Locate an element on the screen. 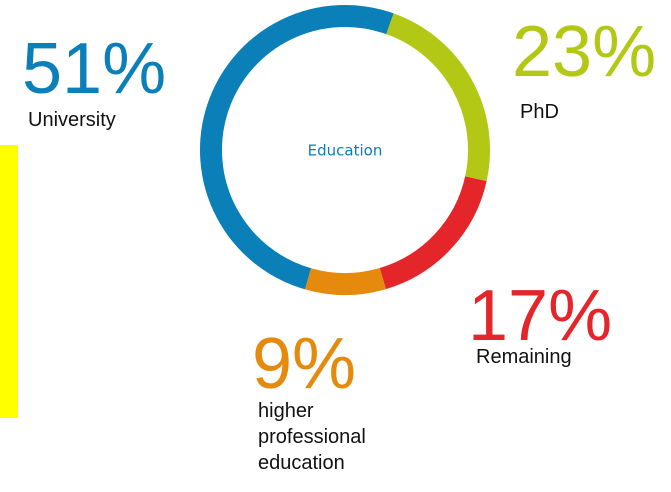 Image resolution: width=671 pixels, height=492 pixels. value-label: 17% is located at coordinates (540, 316).